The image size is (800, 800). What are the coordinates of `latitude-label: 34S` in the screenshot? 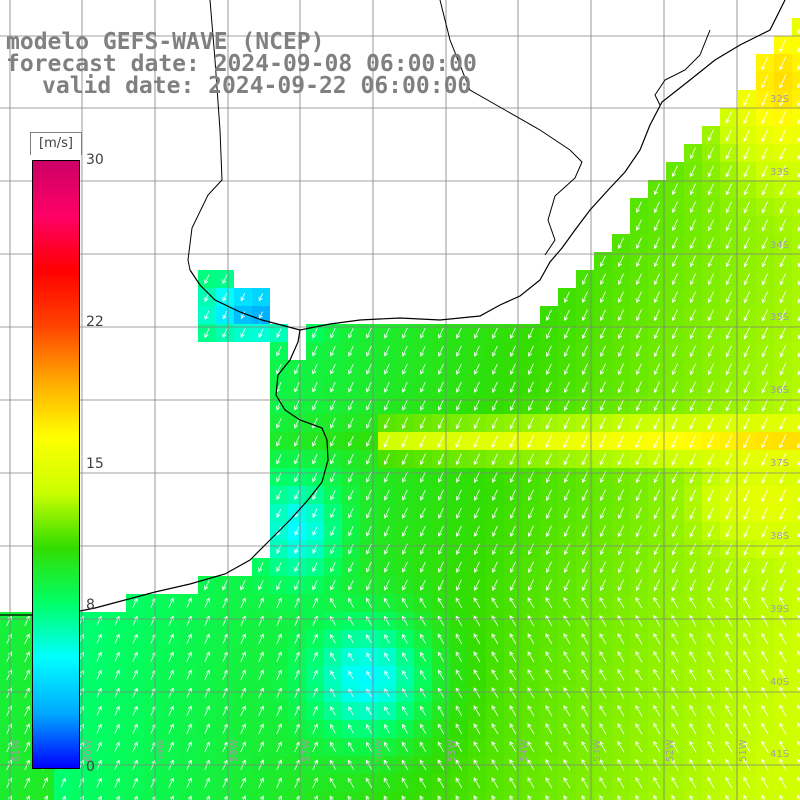 It's located at (780, 245).